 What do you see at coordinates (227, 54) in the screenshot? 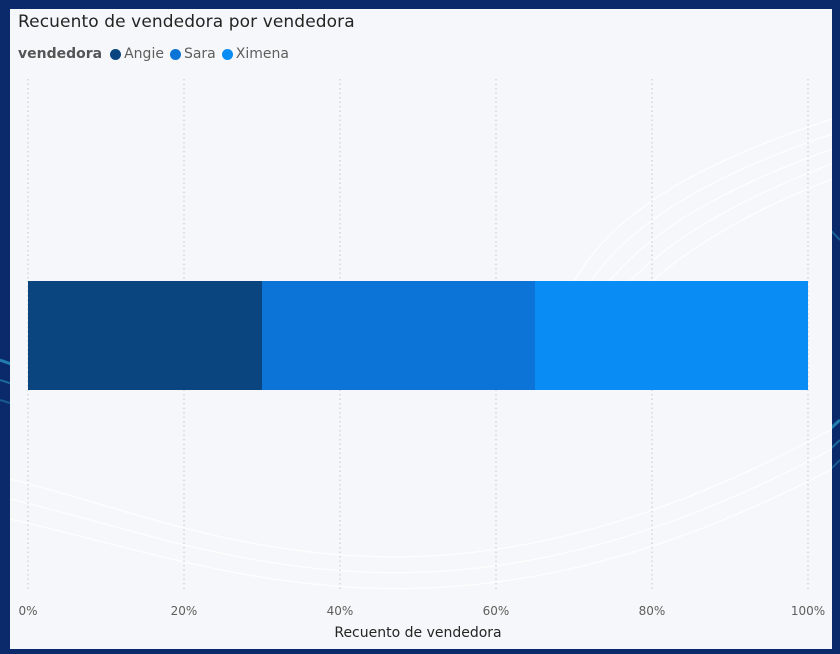
I see `legend-dot-ximena` at bounding box center [227, 54].